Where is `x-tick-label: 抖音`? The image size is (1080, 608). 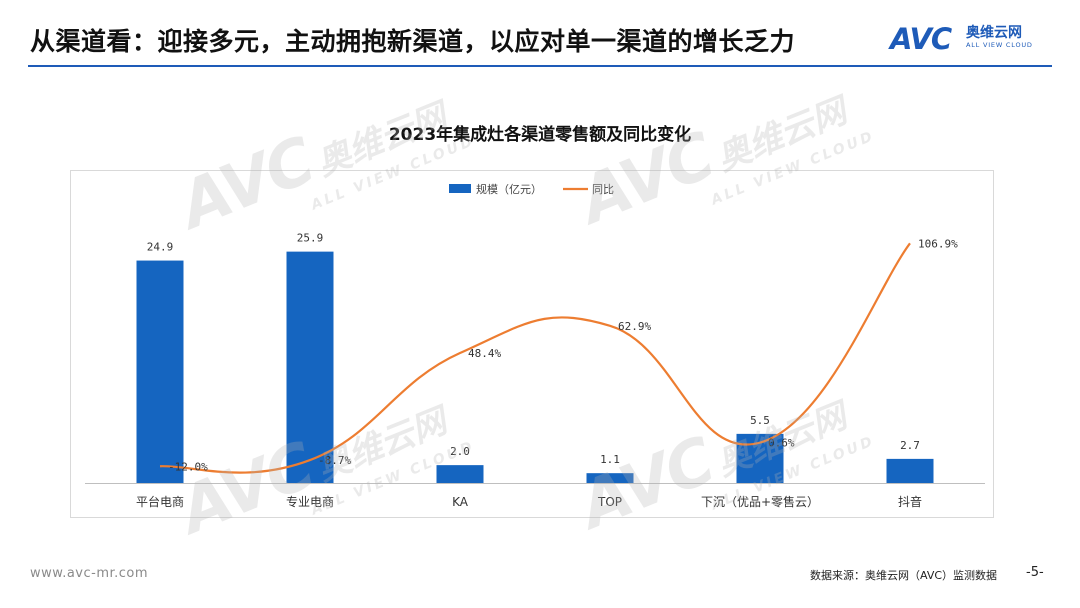 x-tick-label: 抖音 is located at coordinates (910, 501).